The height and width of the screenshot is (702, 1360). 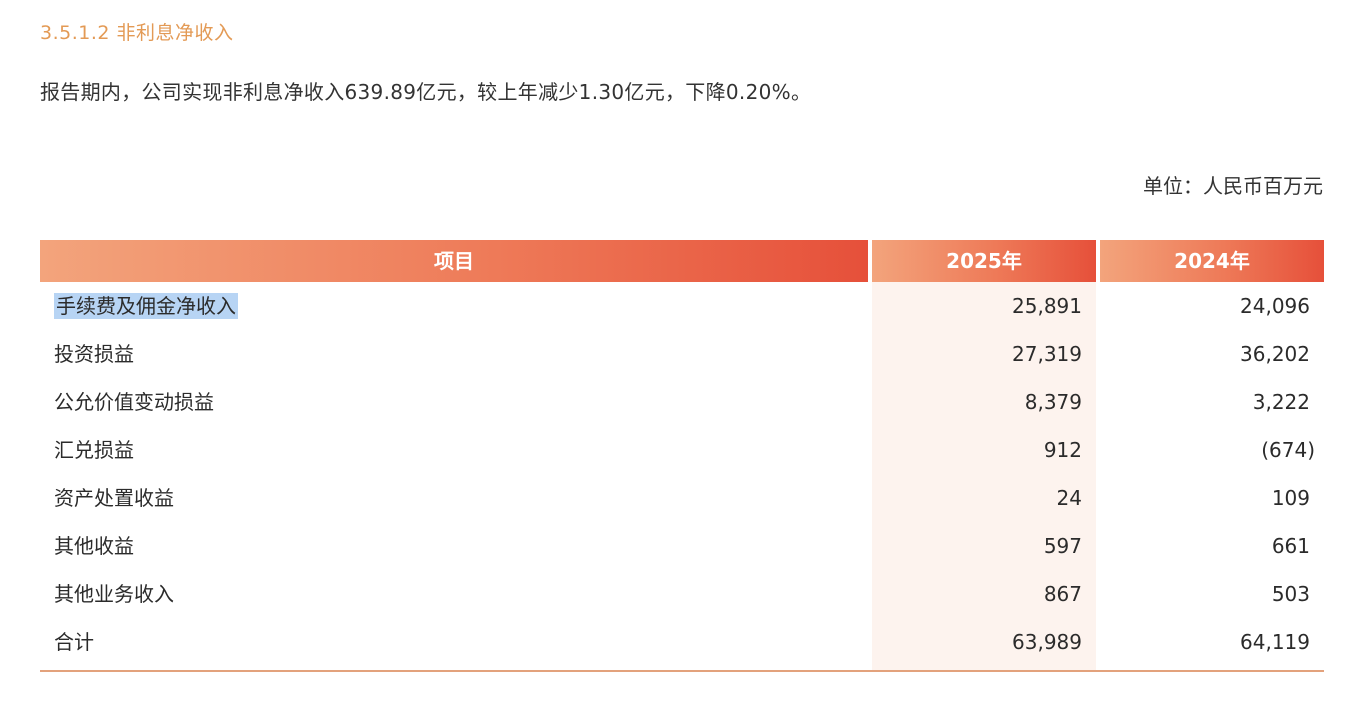 I want to click on table-row: 资产处置收益 24 109, so click(x=682, y=498).